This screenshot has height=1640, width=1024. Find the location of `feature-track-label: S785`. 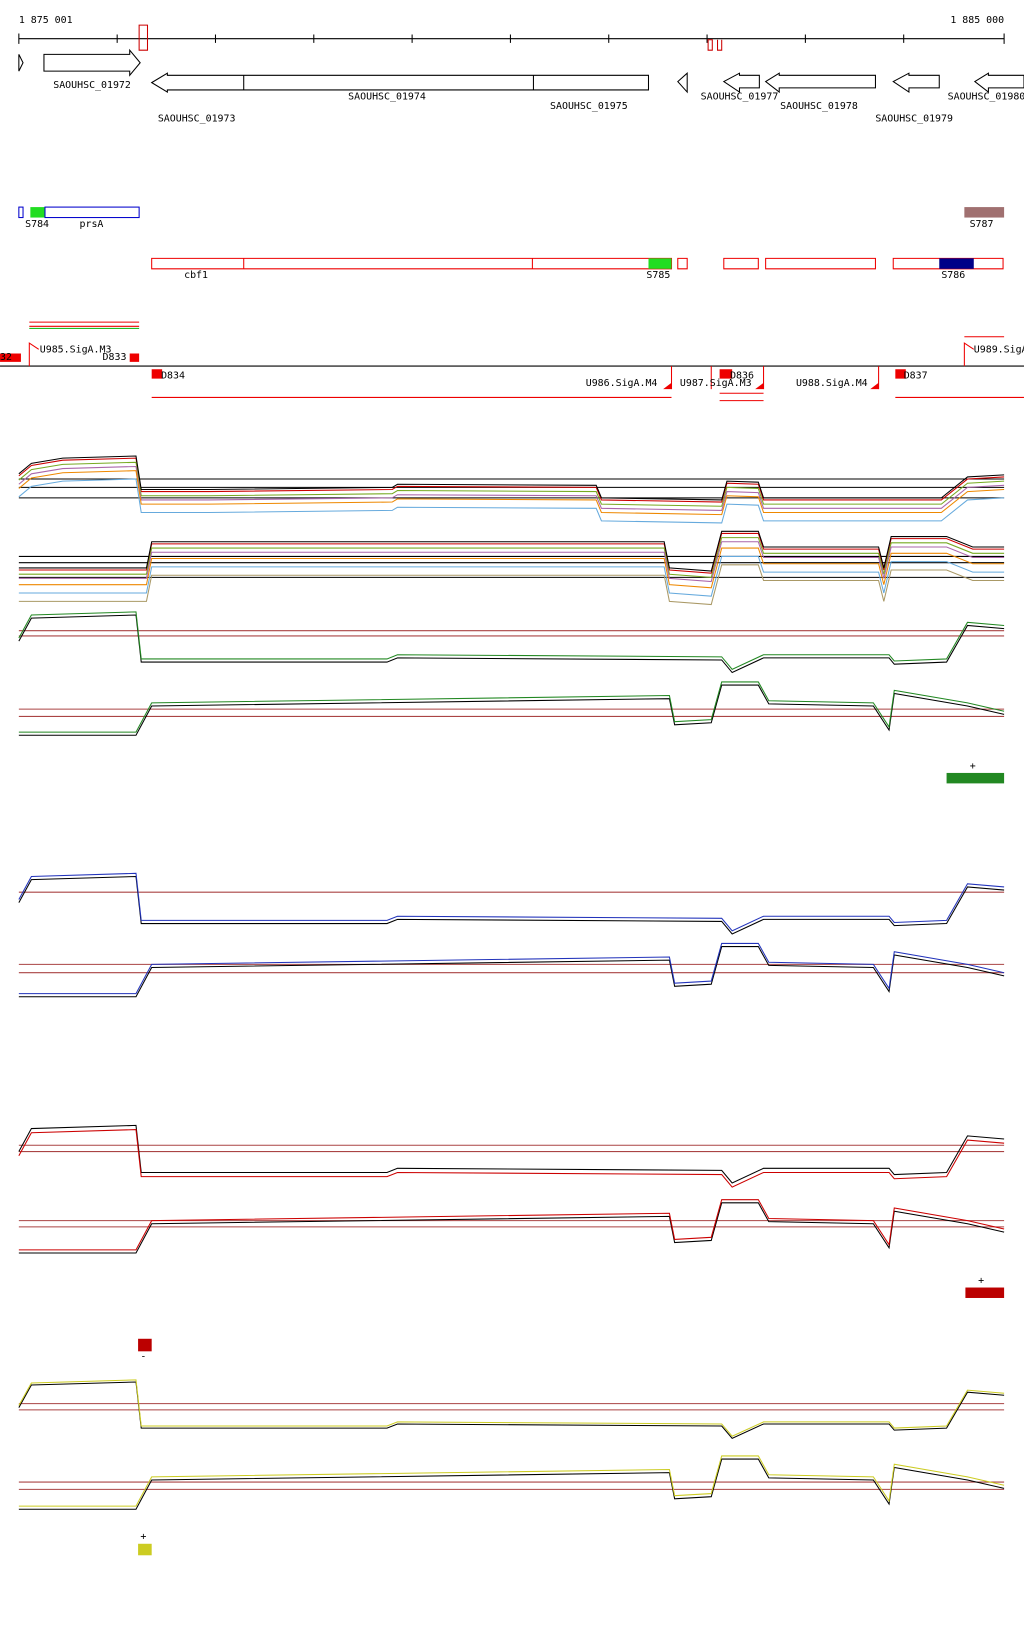

feature-track-label: S785 is located at coordinates (658, 275).